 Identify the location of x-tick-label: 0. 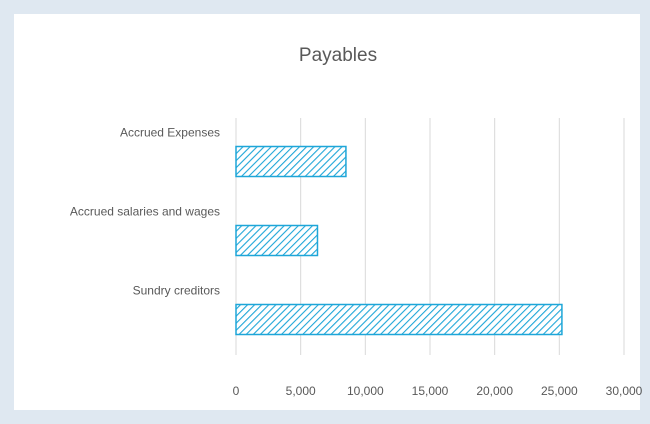
(236, 391).